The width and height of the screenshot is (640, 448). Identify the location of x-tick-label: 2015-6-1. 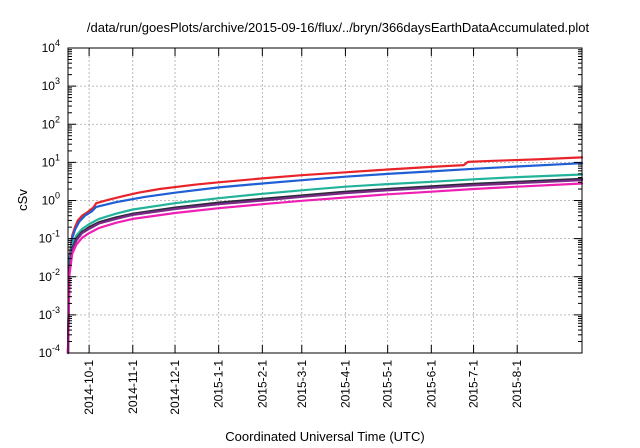
(431, 384).